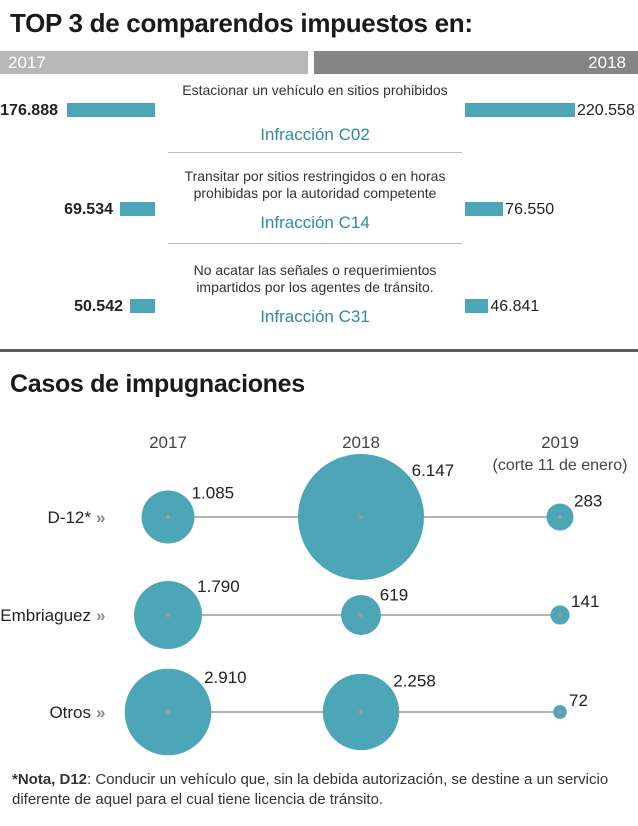 The height and width of the screenshot is (826, 638). Describe the element at coordinates (361, 442) in the screenshot. I see `column-header-2018: 2018` at that location.